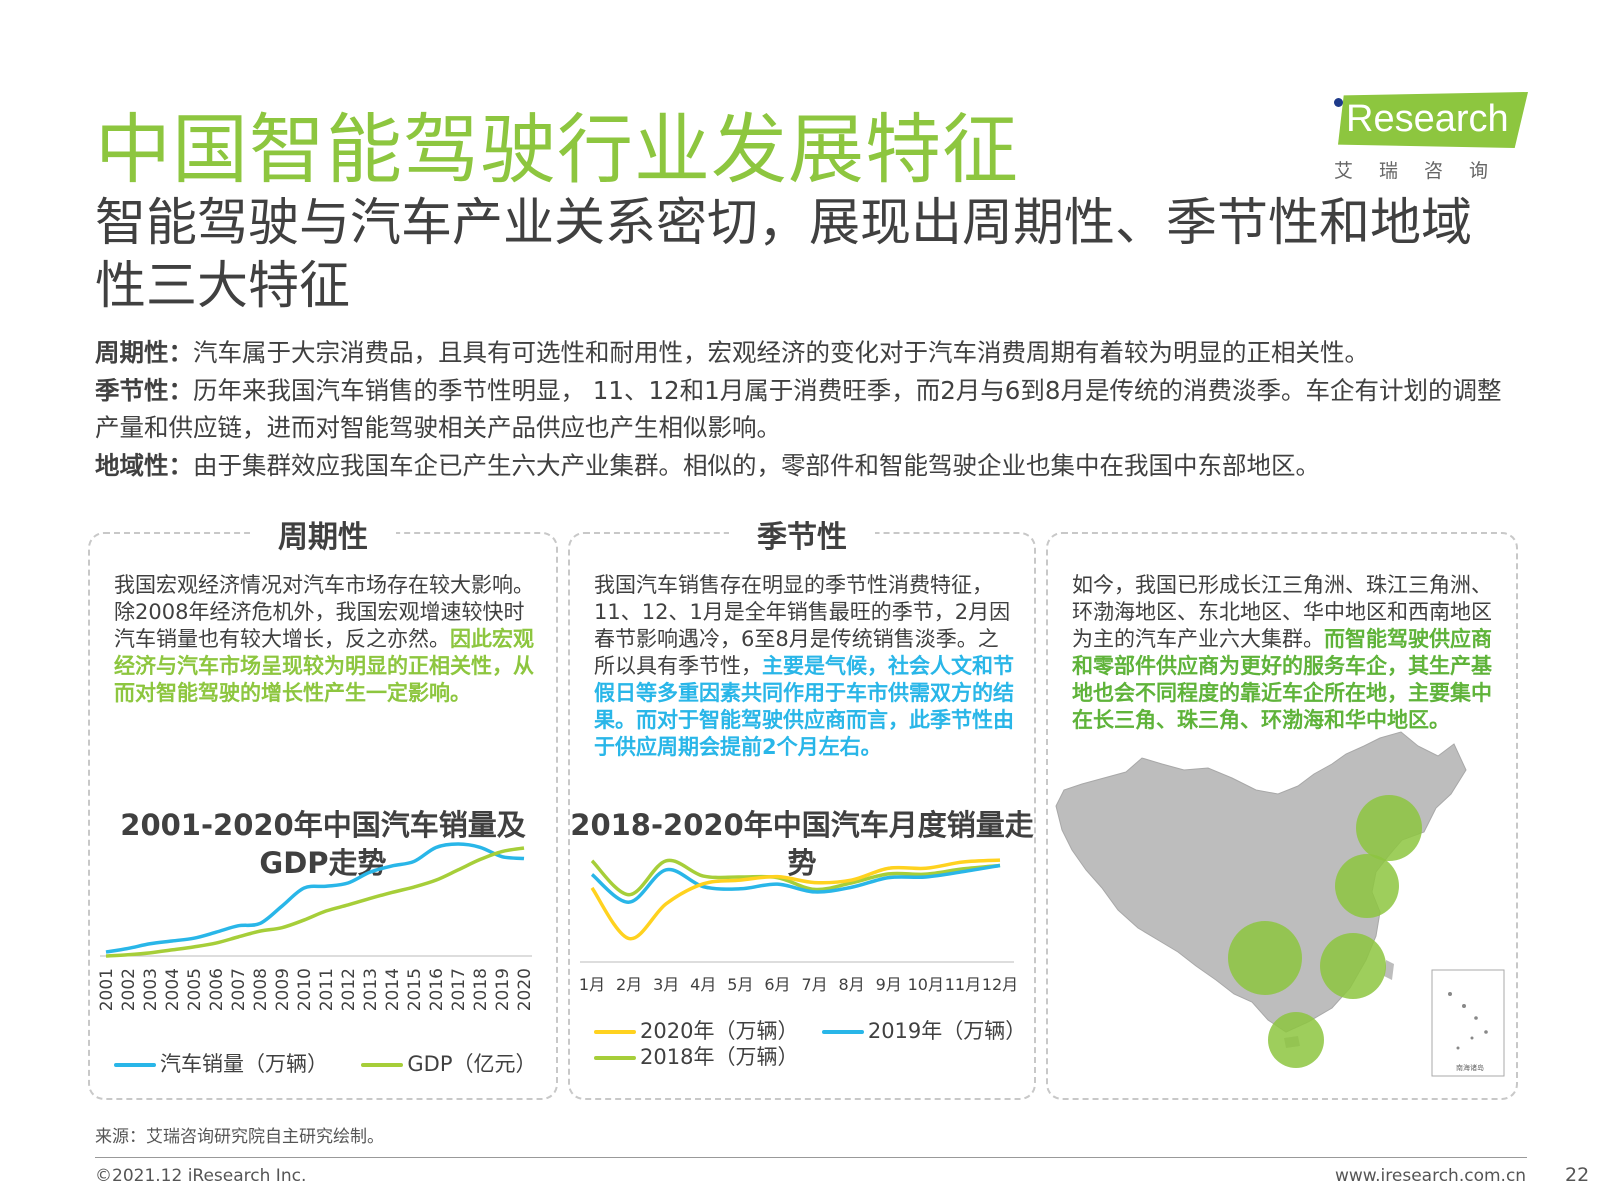 This screenshot has width=1600, height=1200. What do you see at coordinates (1338, 102) in the screenshot?
I see `logo-dot-icon` at bounding box center [1338, 102].